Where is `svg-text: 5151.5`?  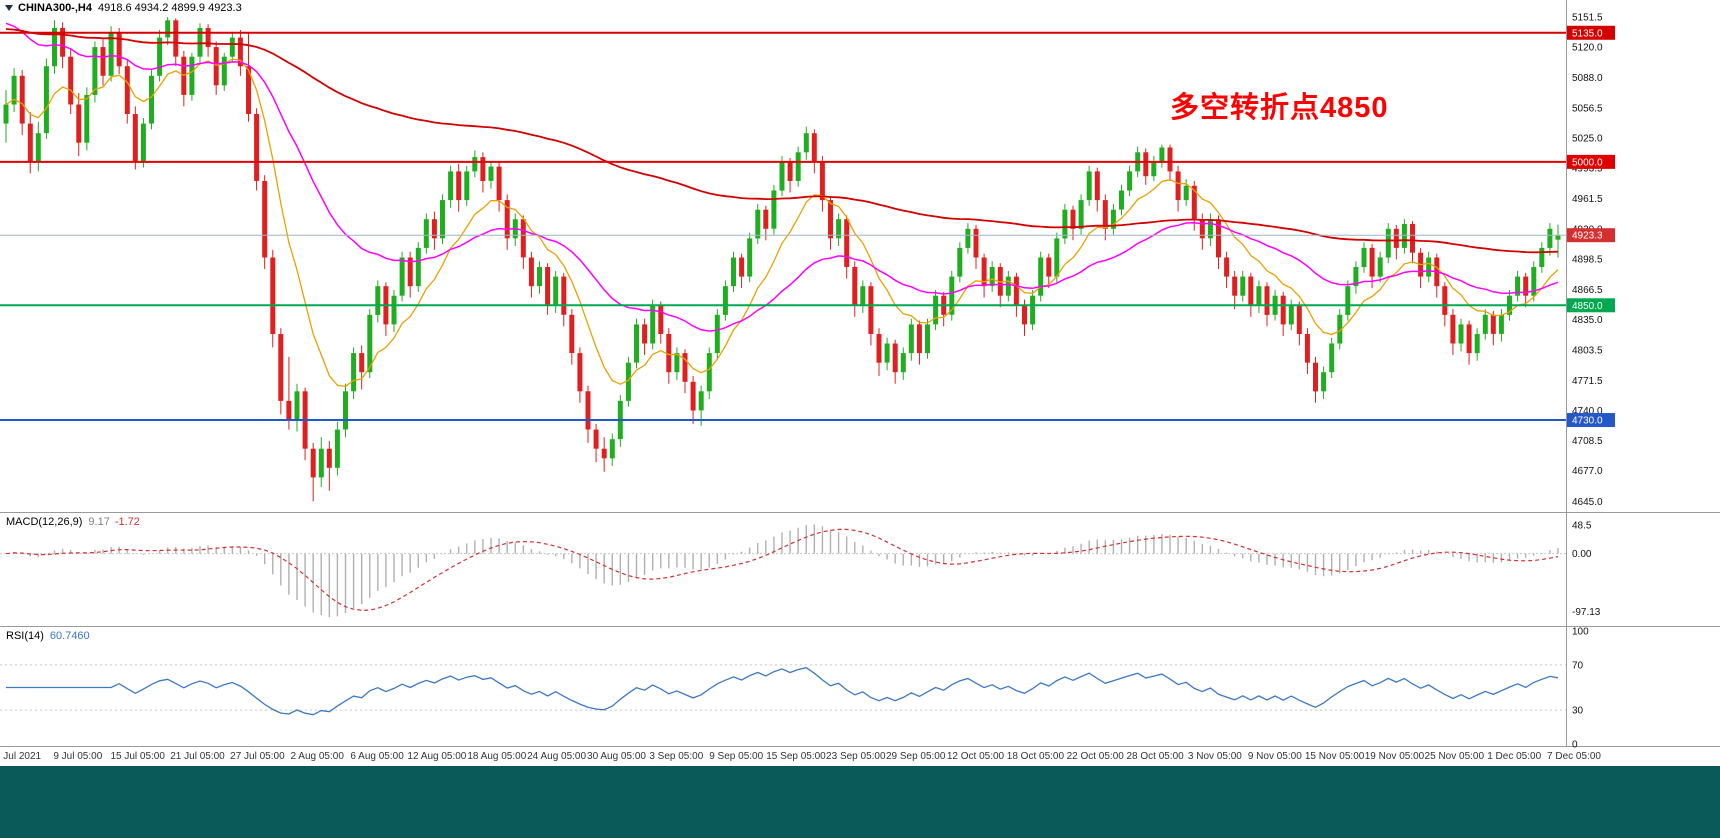
svg-text: 5151.5 is located at coordinates (1587, 17).